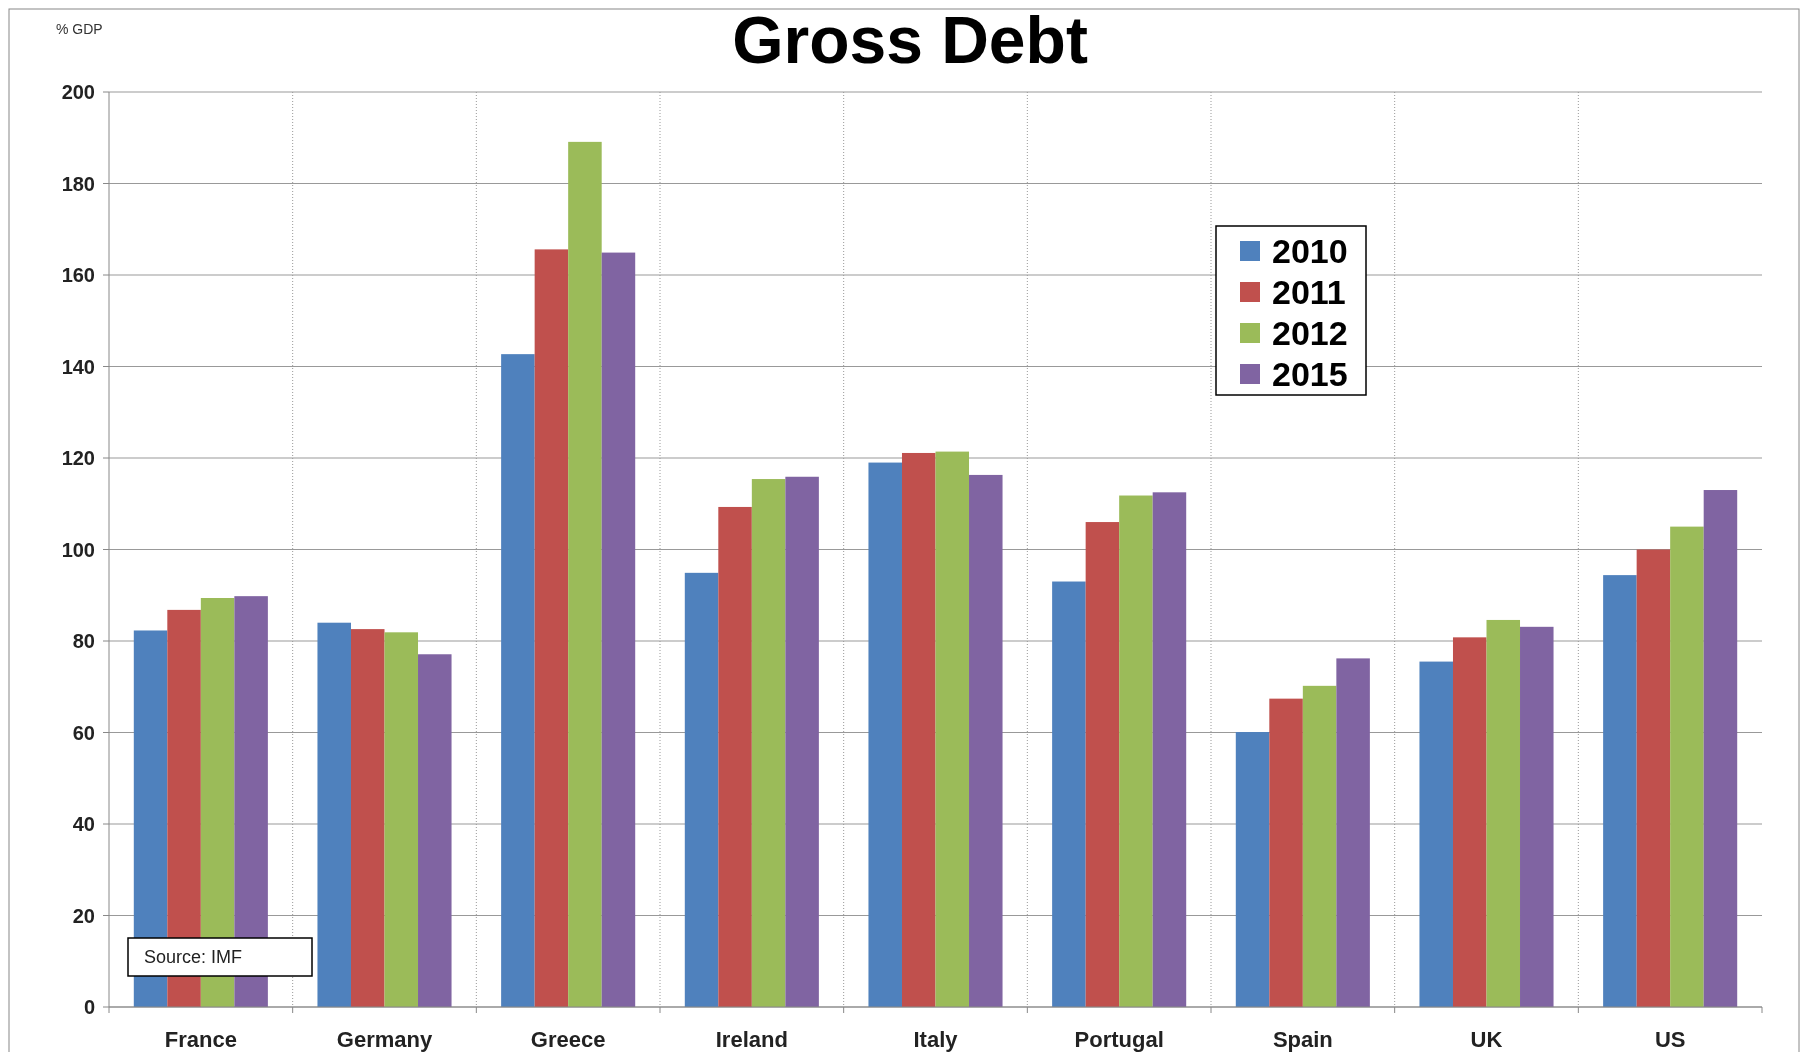 The height and width of the screenshot is (1052, 1800). I want to click on chart-title: Gross Debt, so click(910, 40).